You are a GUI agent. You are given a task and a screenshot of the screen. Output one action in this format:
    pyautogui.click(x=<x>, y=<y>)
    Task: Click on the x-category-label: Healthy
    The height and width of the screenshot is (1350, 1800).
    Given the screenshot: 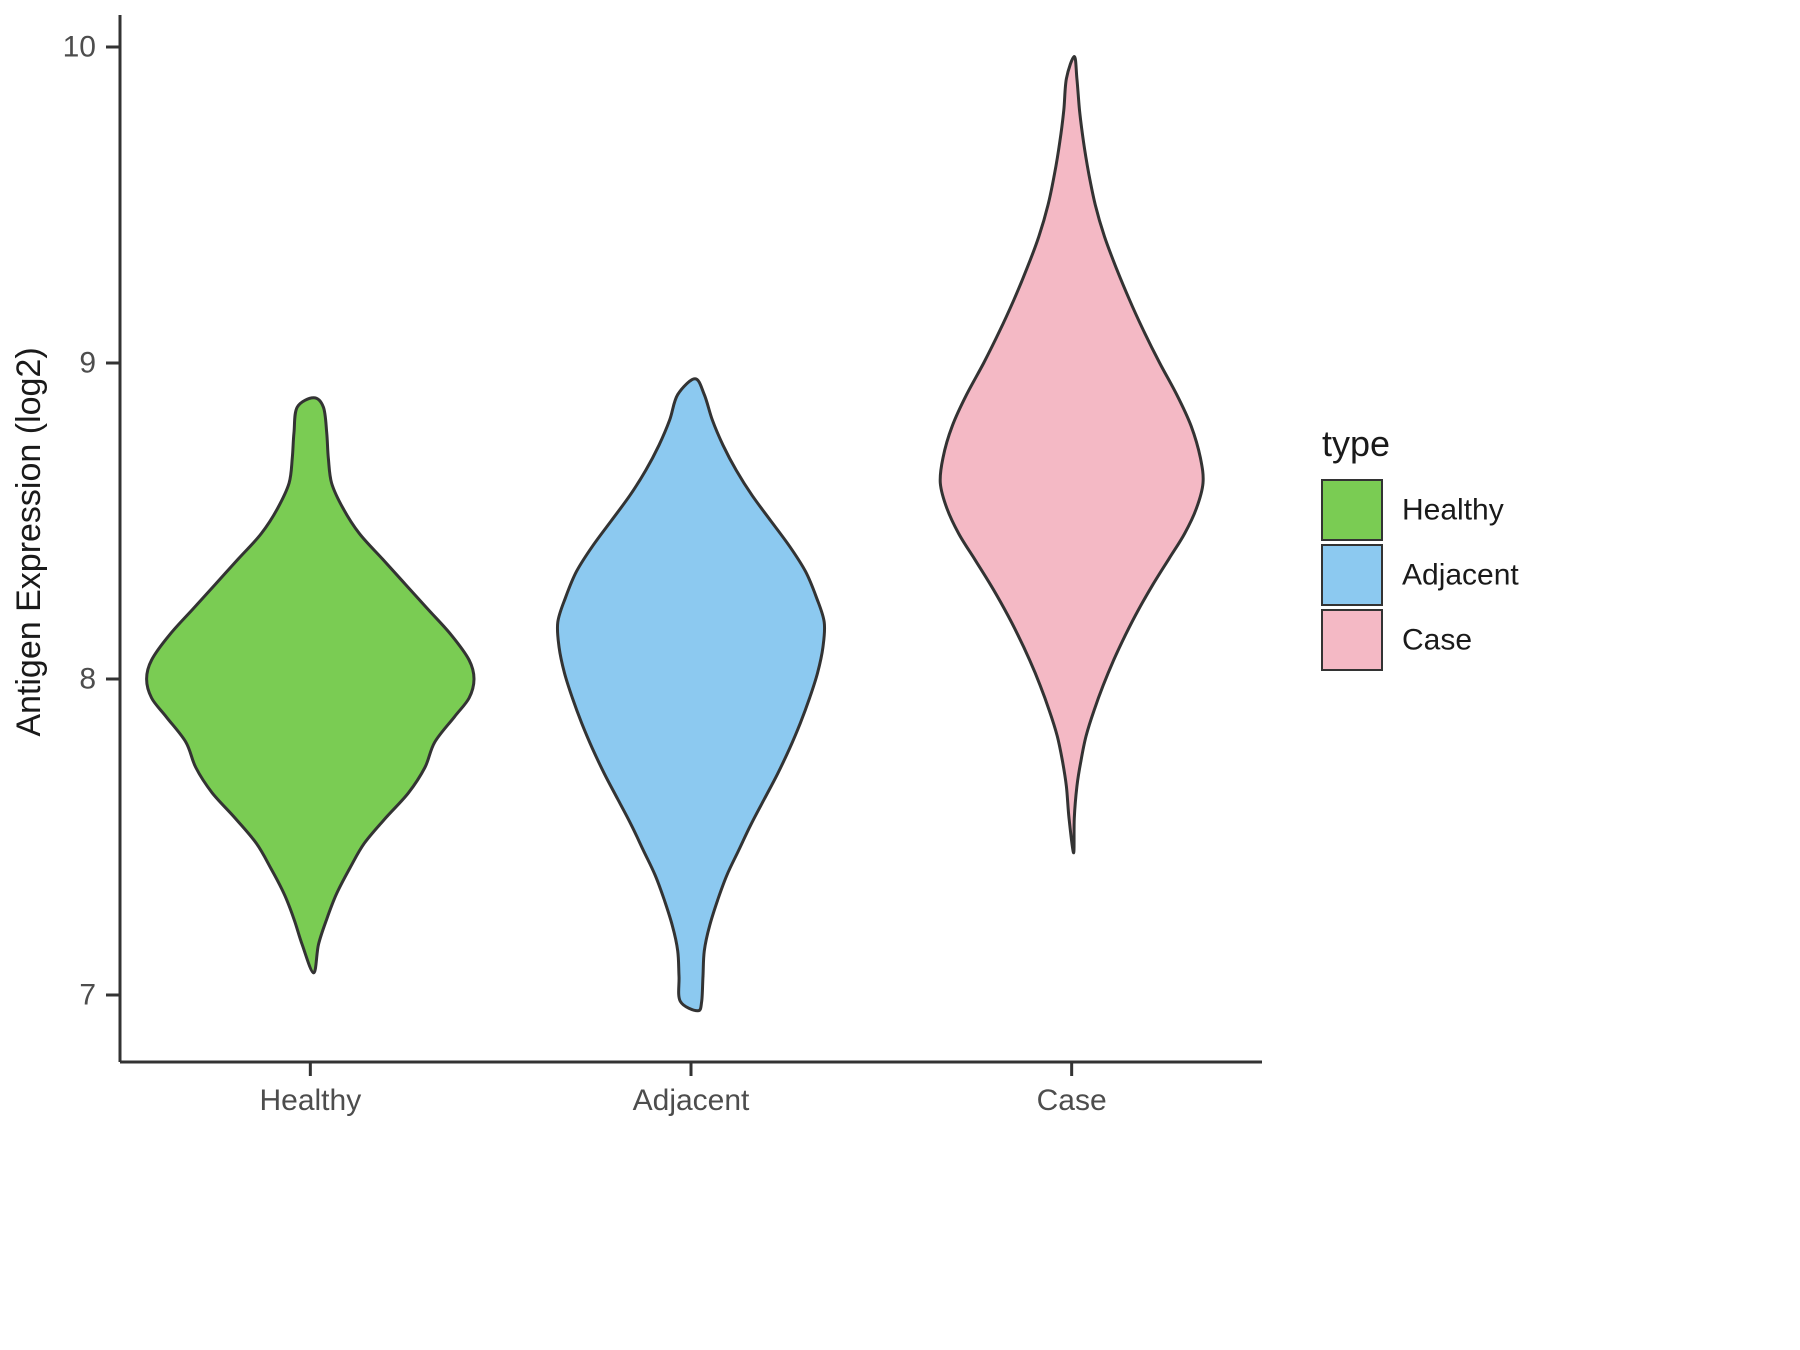 What is the action you would take?
    pyautogui.click(x=310, y=1100)
    